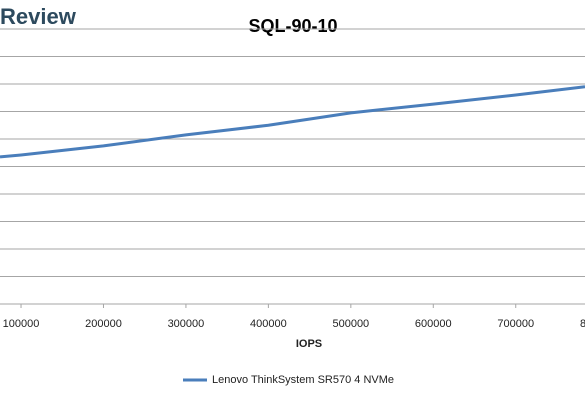  I want to click on x-tick-label: 500000, so click(350, 324).